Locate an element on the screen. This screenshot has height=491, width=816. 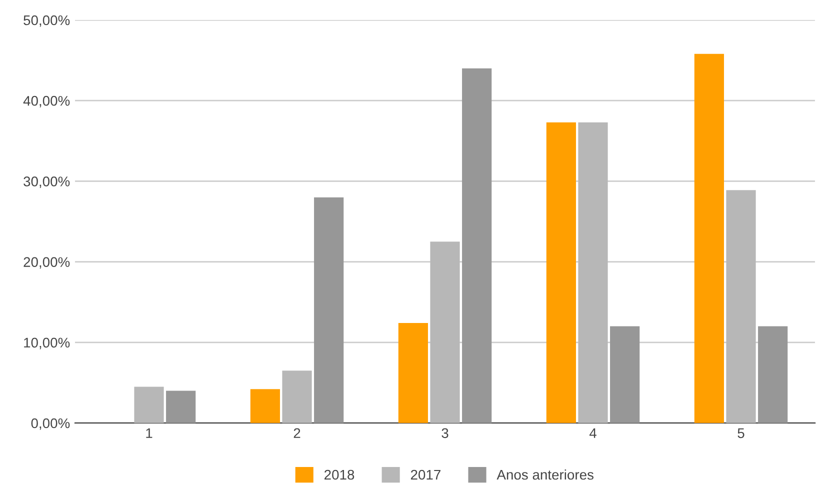
x-tick-label: 4 is located at coordinates (592, 433).